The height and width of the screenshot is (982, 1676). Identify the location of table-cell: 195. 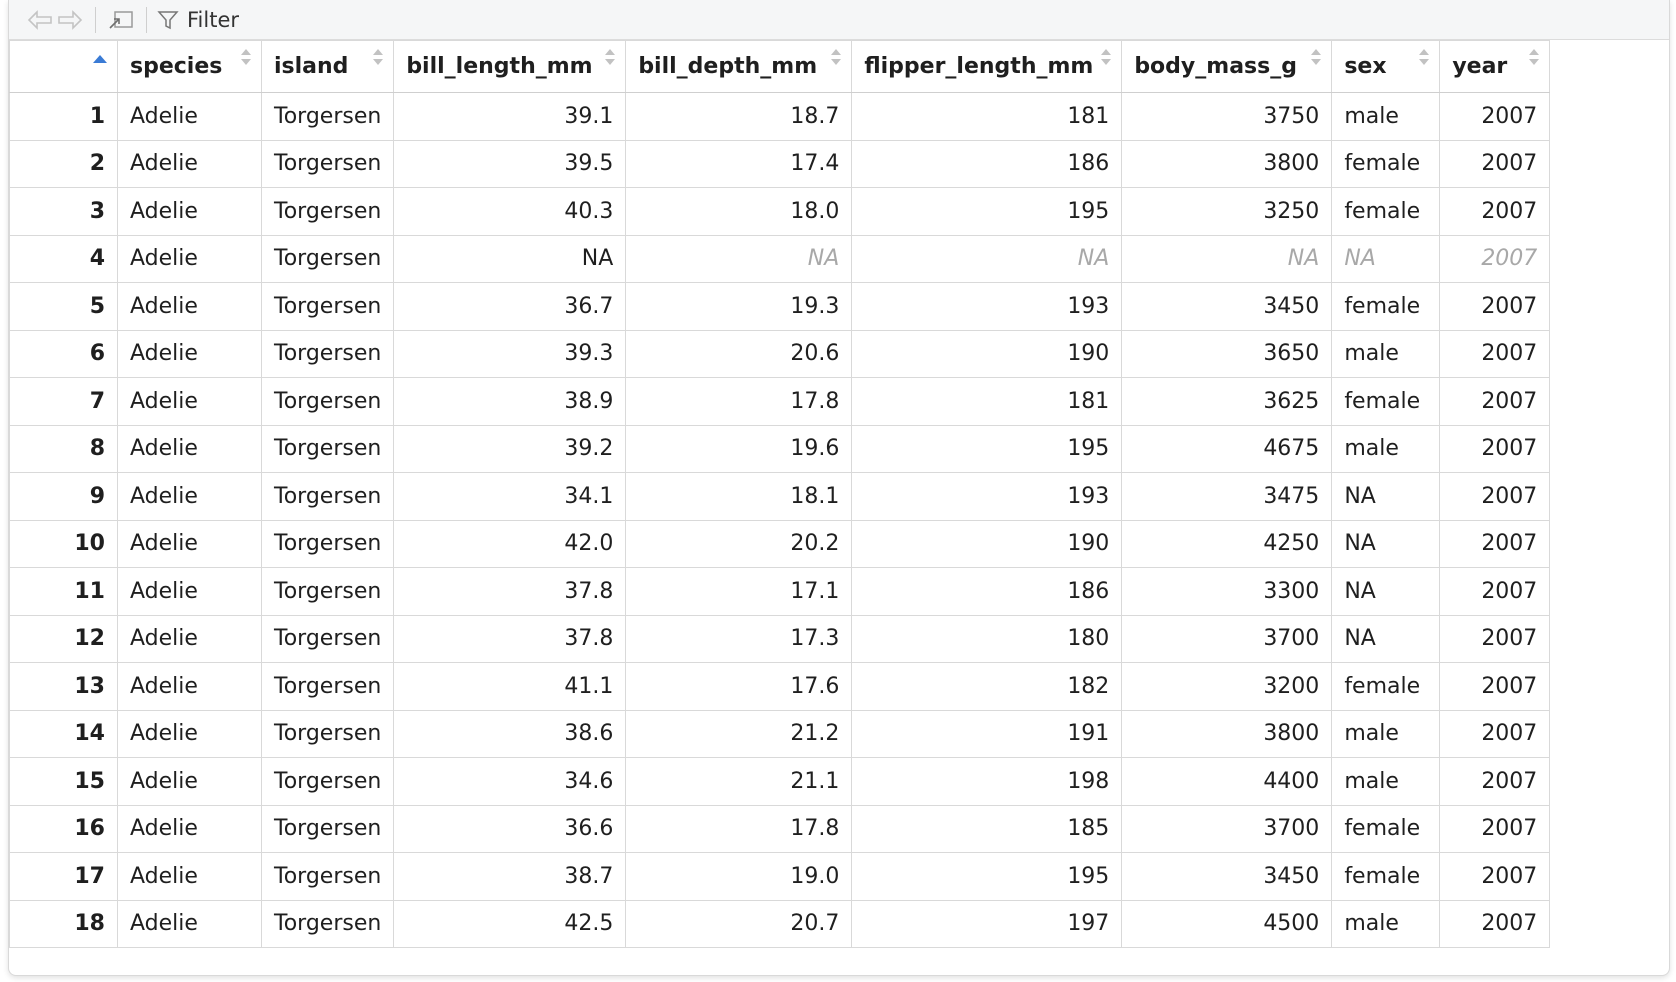
(987, 876).